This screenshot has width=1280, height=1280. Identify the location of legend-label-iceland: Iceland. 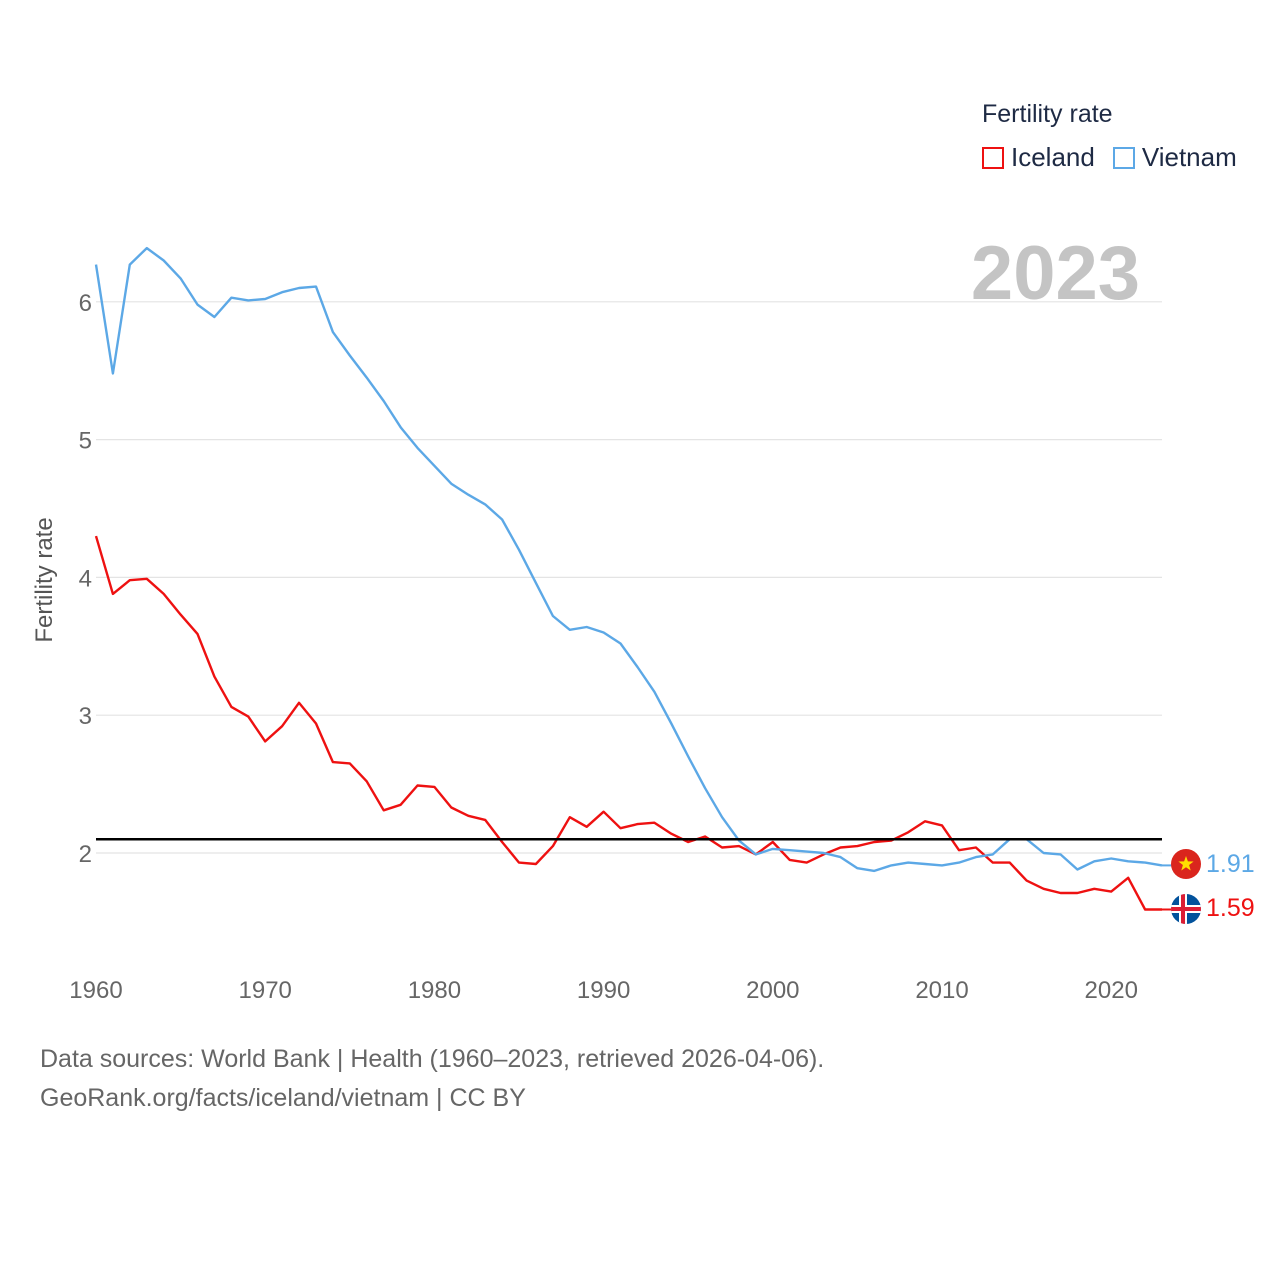
(1053, 157).